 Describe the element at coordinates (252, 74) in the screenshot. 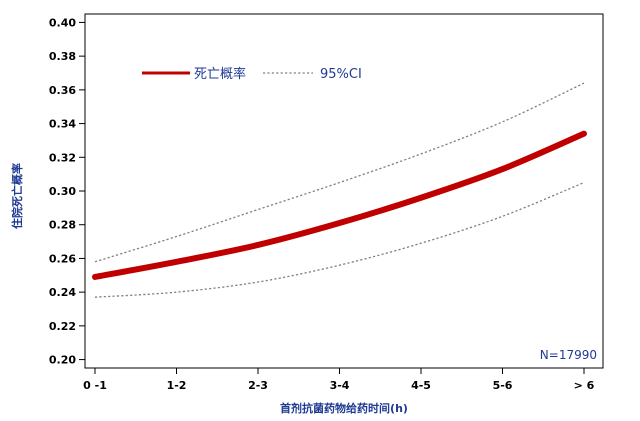

I see `legend: 死亡概率 95%CI` at that location.